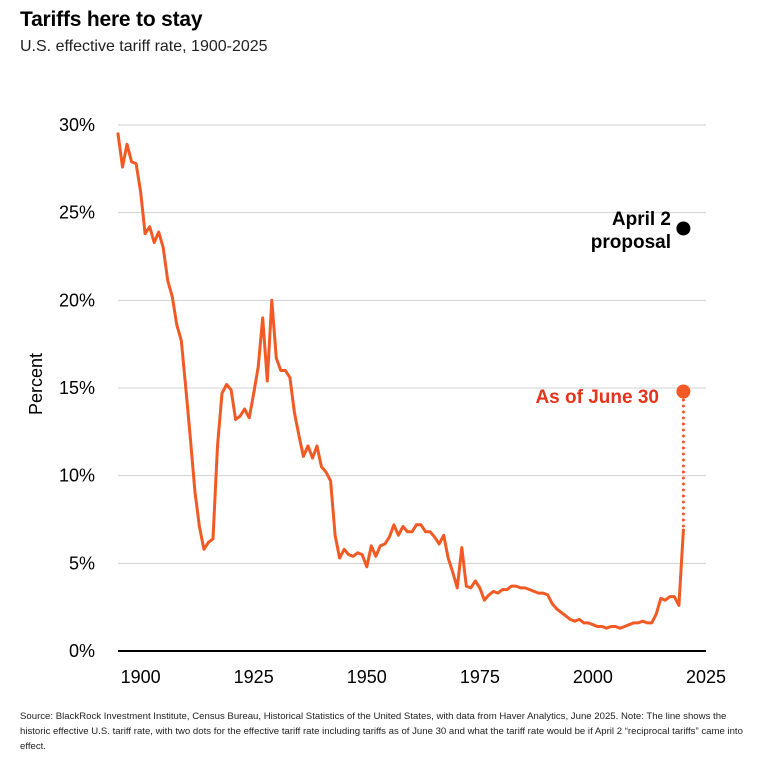  I want to click on y-tick-label: 25%, so click(77, 213).